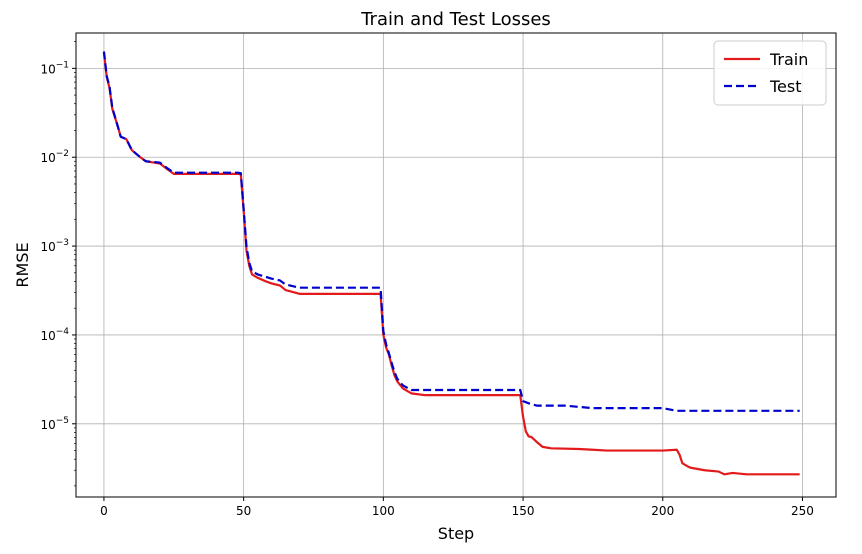 Image resolution: width=862 pixels, height=554 pixels. What do you see at coordinates (457, 507) in the screenshot?
I see `x-axis-ticks: 0 50 100 150 200 250` at bounding box center [457, 507].